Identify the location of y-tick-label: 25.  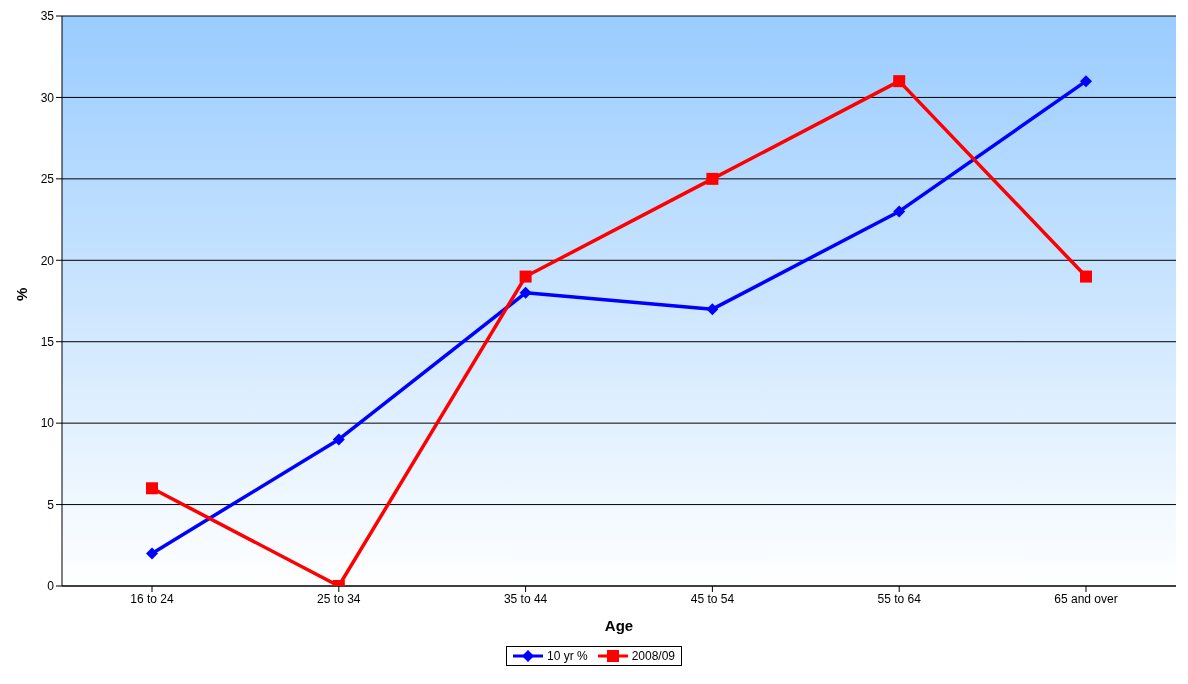
(47, 179).